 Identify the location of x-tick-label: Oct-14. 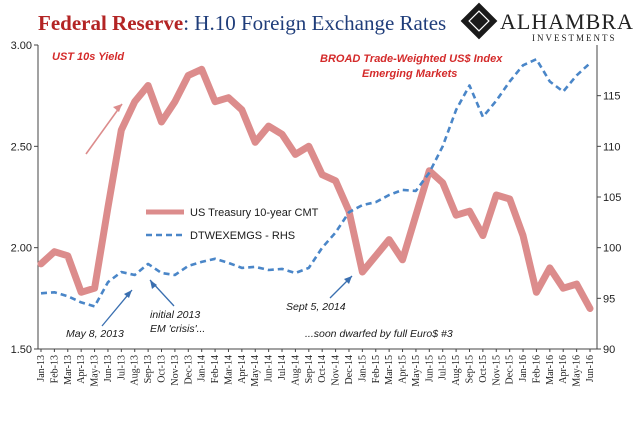
(322, 369).